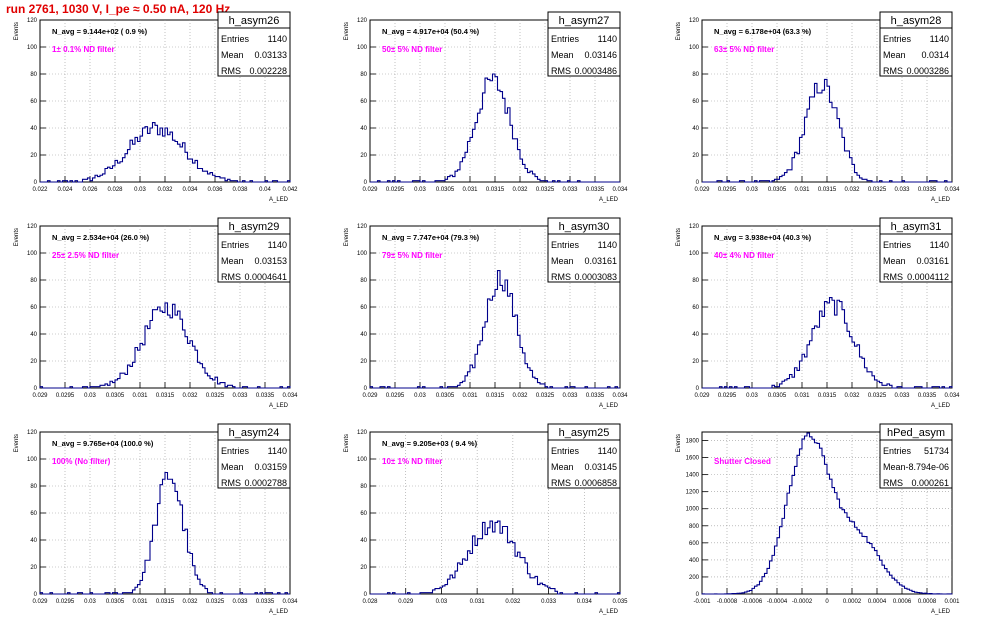 The image size is (996, 622). I want to click on stats-value-mean: -8.794e-06, so click(927, 467).